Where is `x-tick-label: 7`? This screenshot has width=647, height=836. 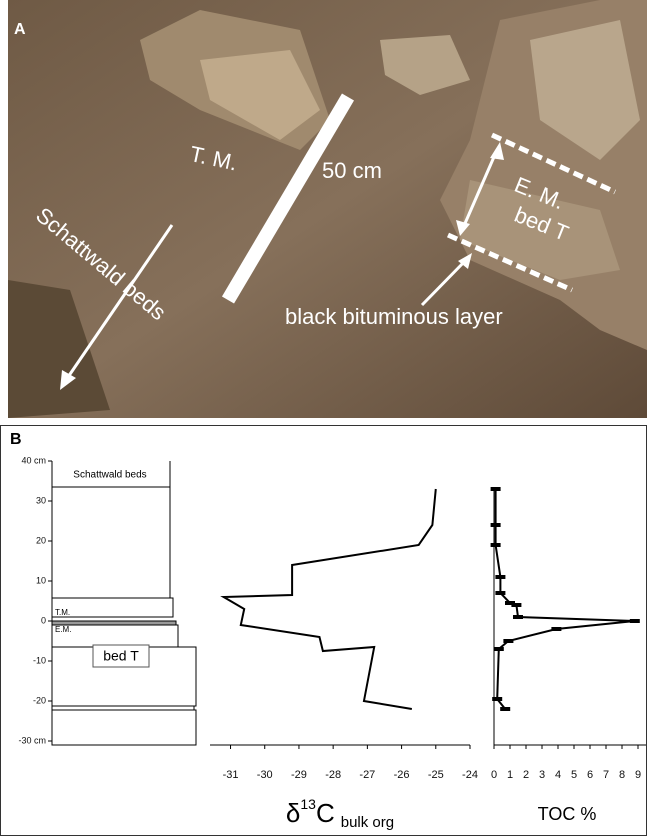 x-tick-label: 7 is located at coordinates (606, 775).